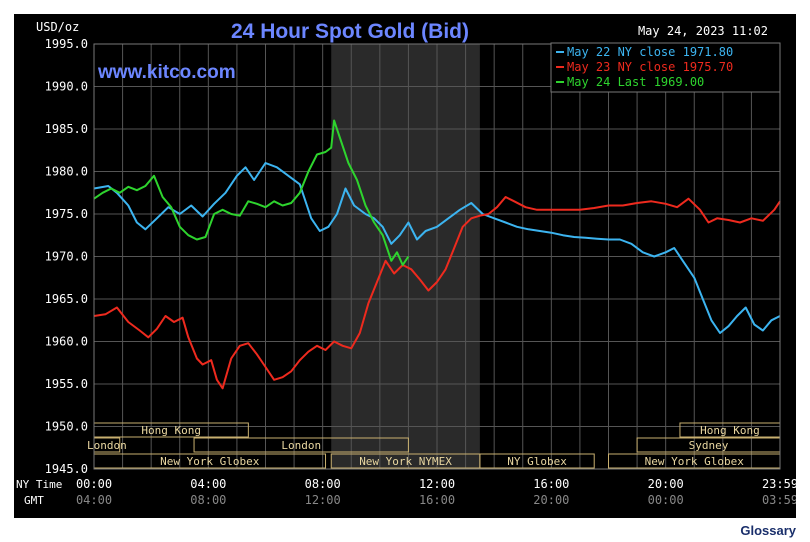  Describe the element at coordinates (779, 484) in the screenshot. I see `x-tick-label-ny: 23:59` at that location.